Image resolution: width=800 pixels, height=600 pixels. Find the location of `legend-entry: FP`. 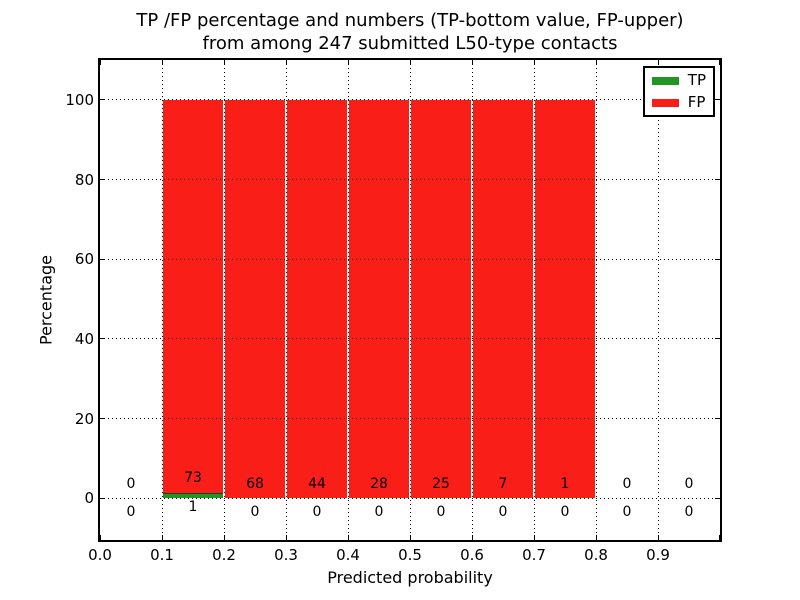

legend-entry: FP is located at coordinates (678, 102).